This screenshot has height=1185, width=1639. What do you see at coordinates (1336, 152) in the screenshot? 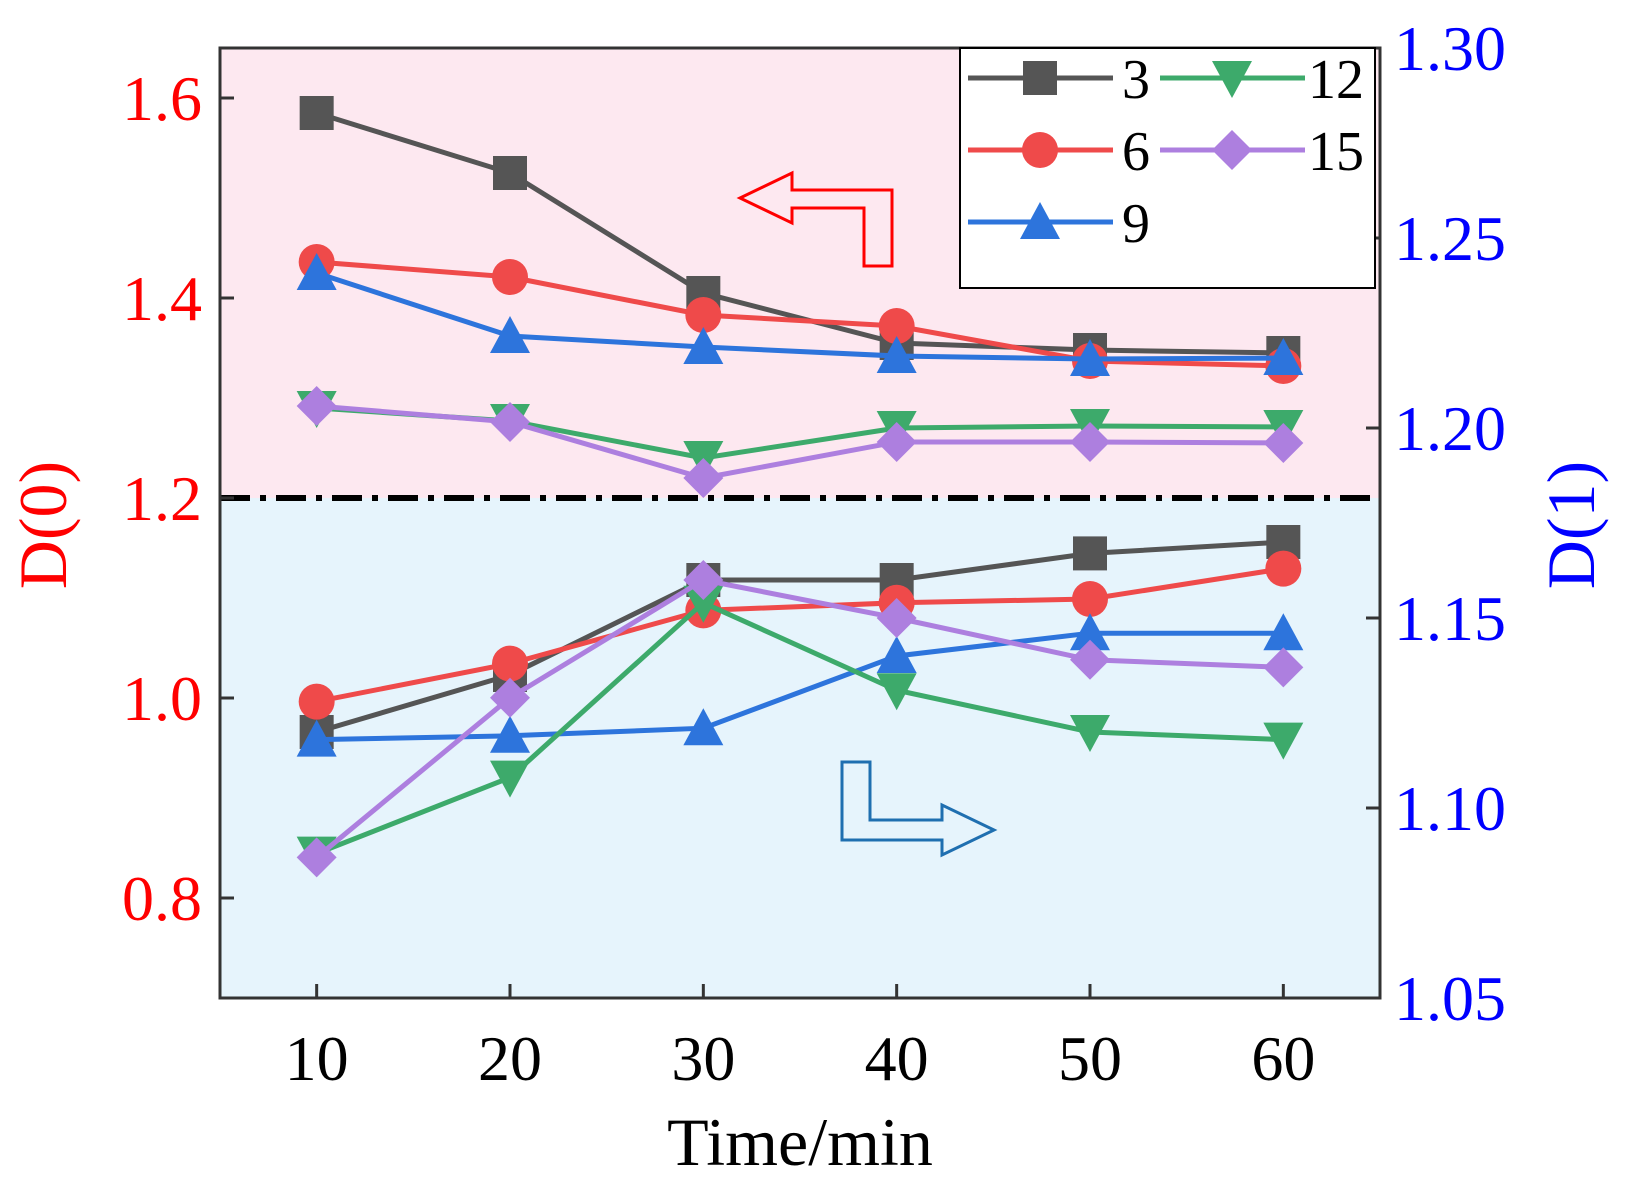
I see `legend-label: 15` at bounding box center [1336, 152].